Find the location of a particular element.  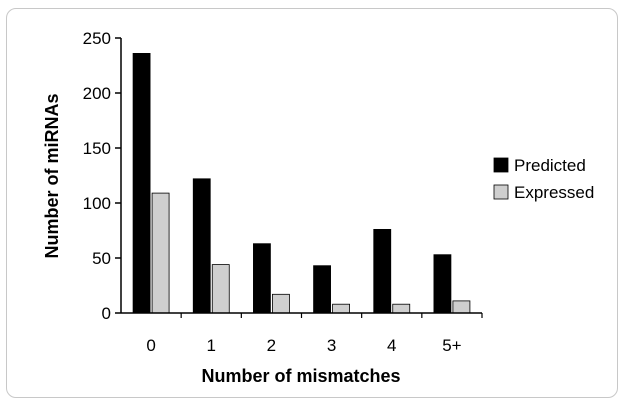

legend-swatch-expressed is located at coordinates (501, 192).